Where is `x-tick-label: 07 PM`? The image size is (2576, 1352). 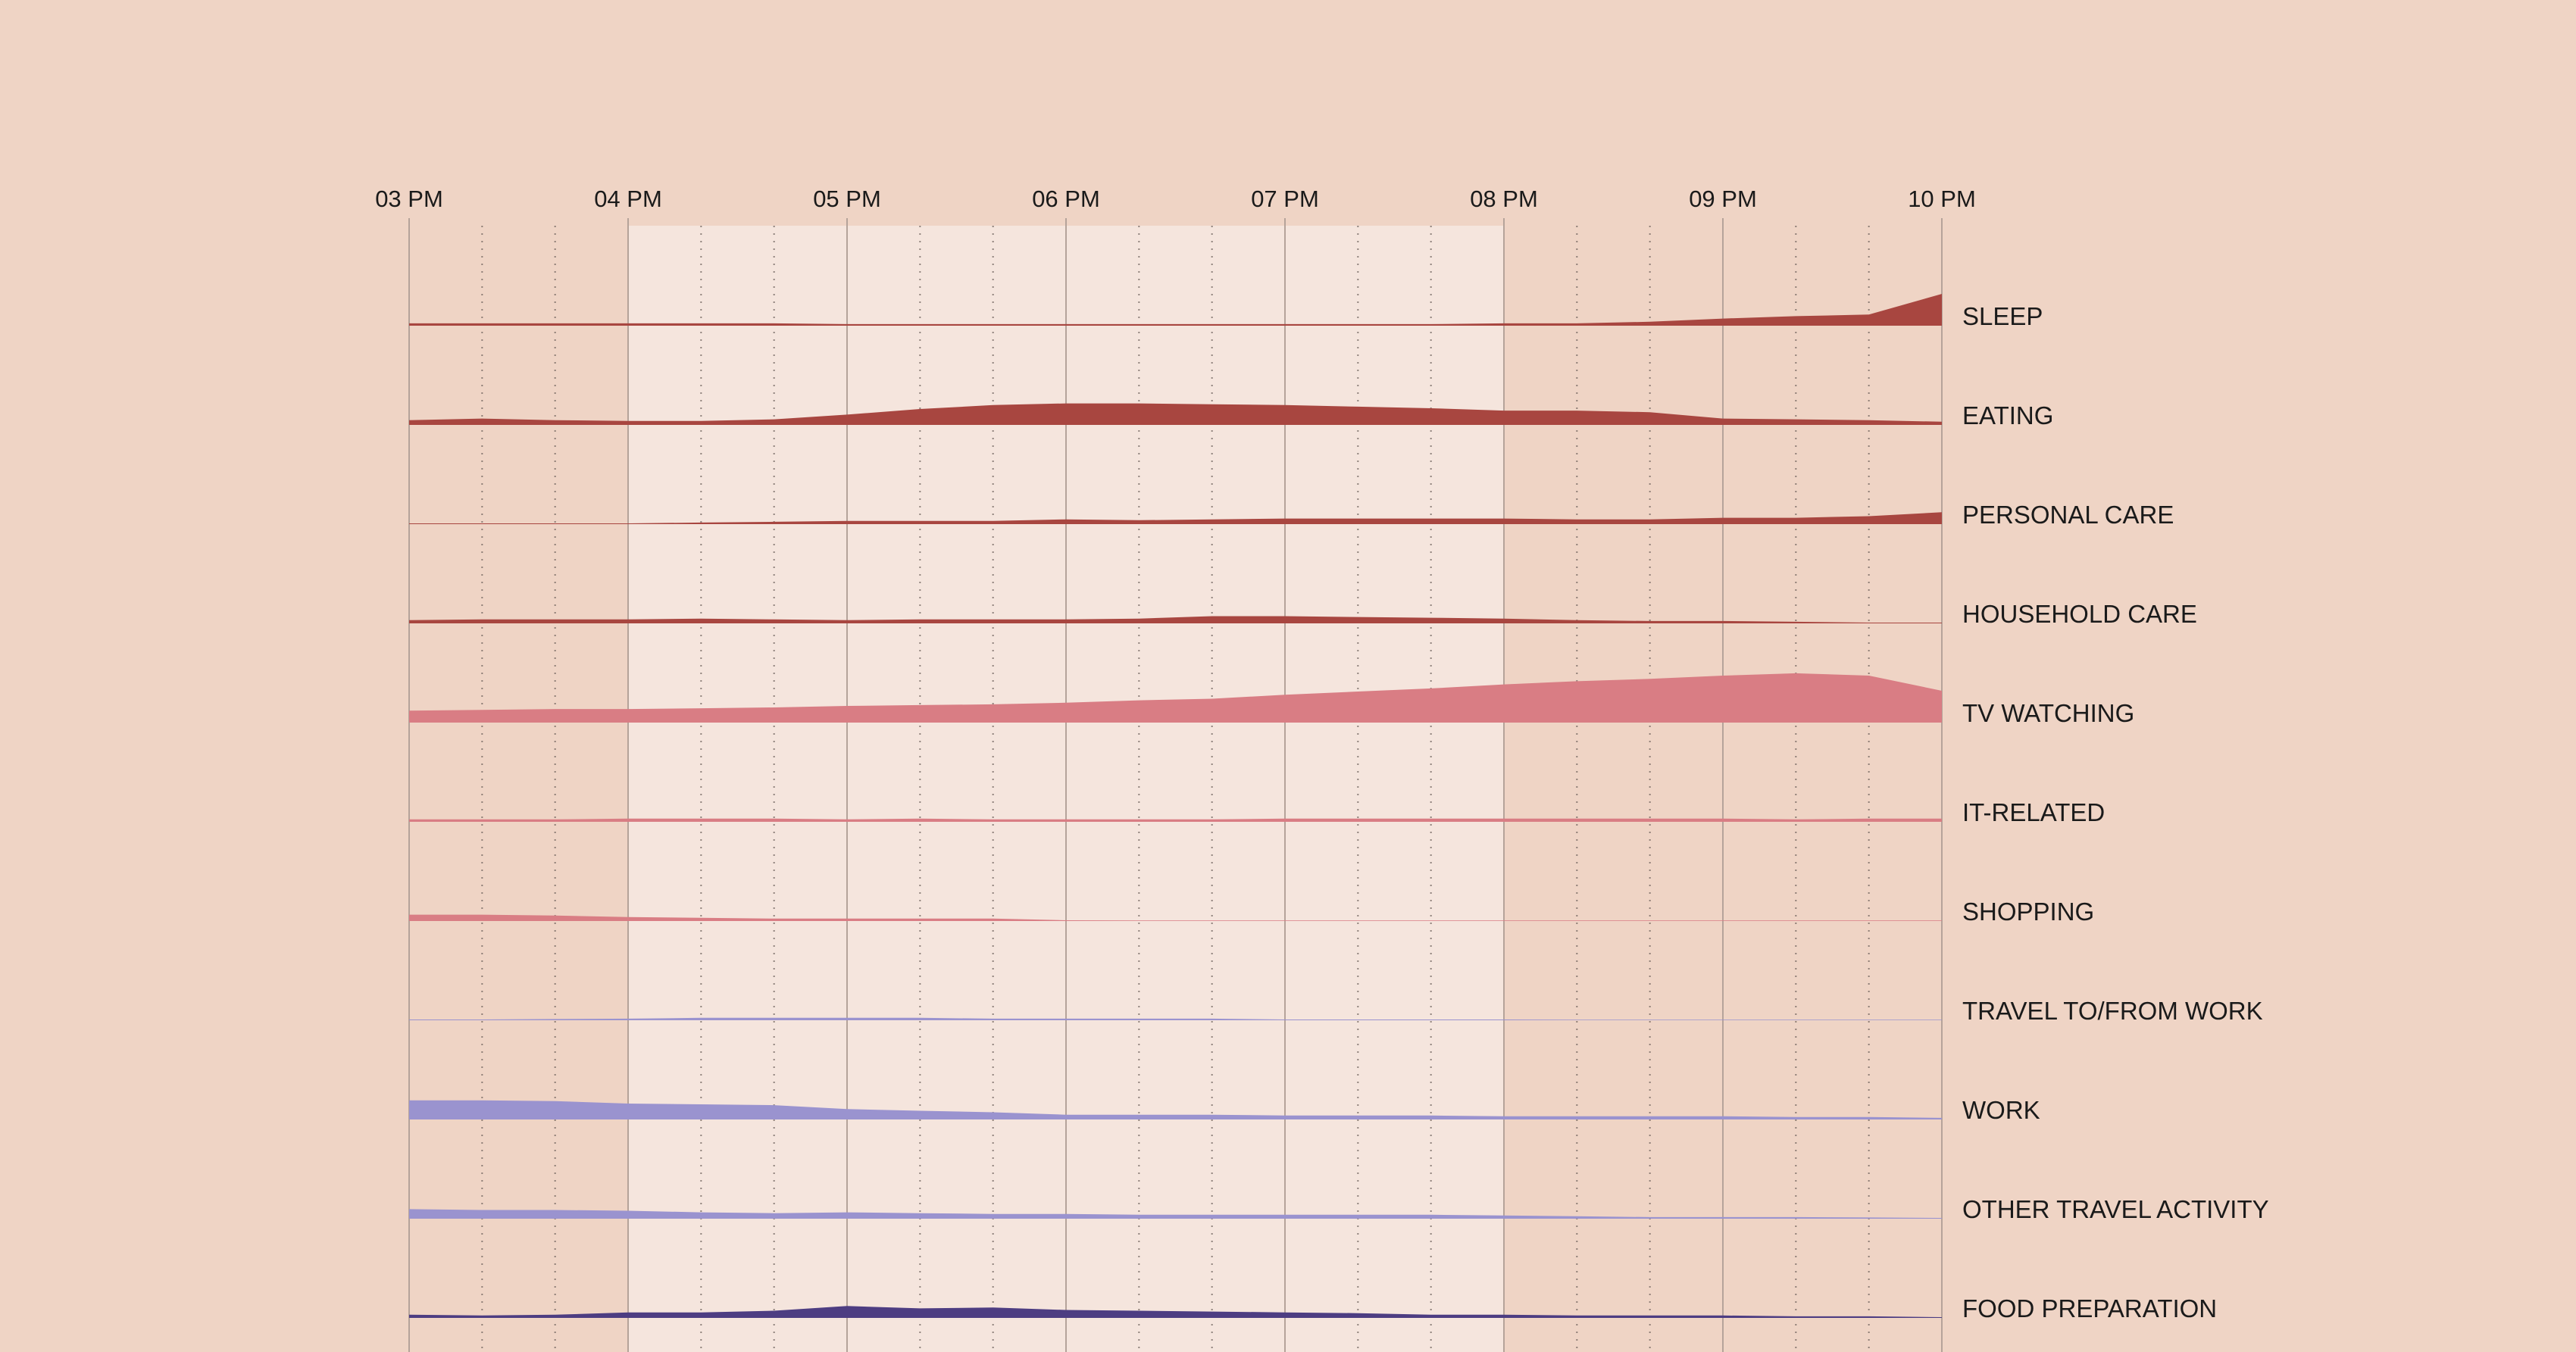
x-tick-label: 07 PM is located at coordinates (1285, 199).